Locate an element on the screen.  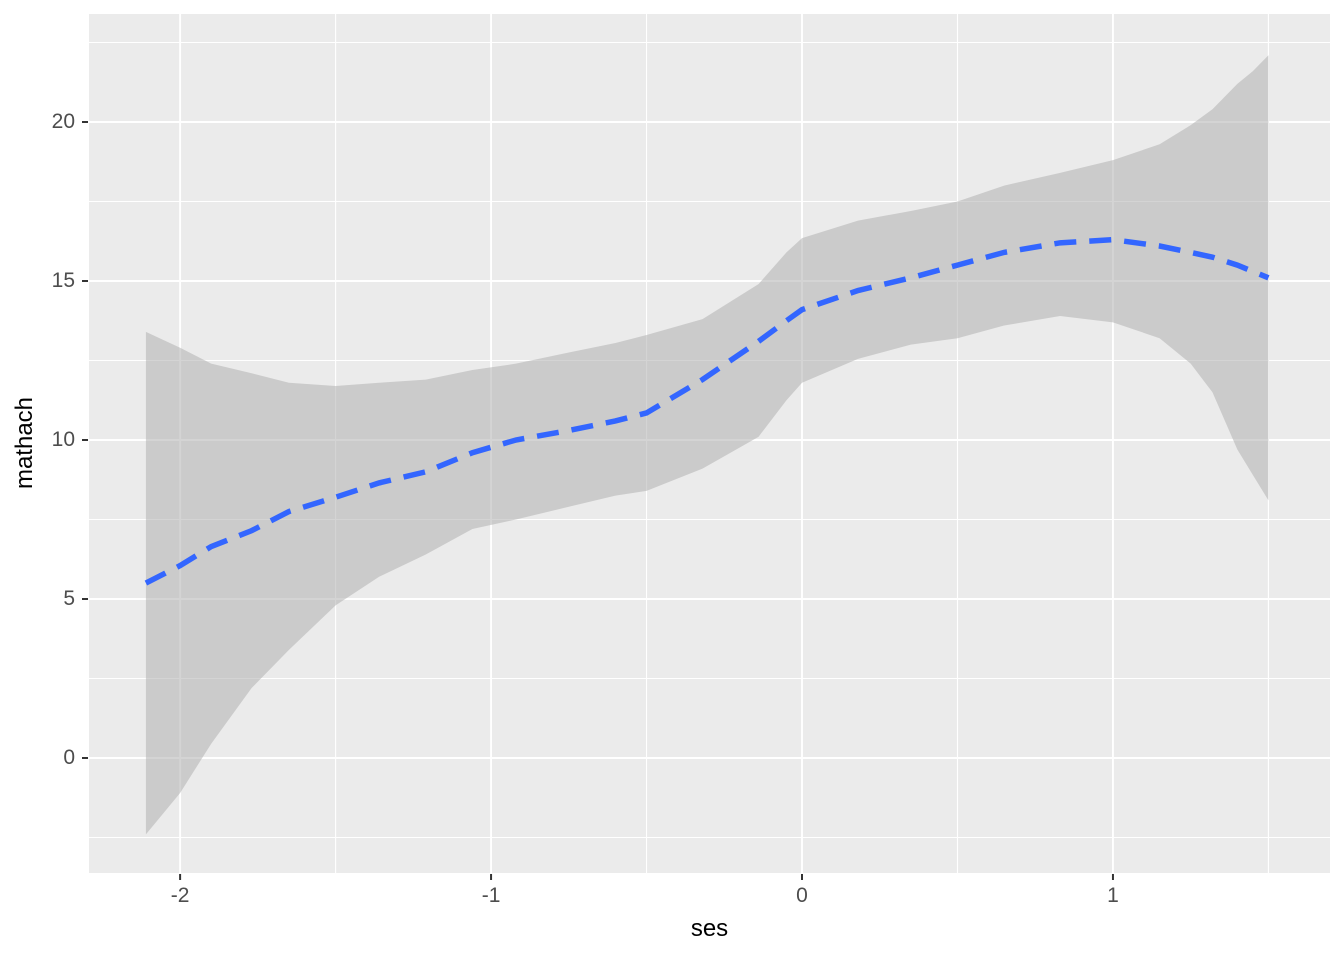
y-tick-label: 15 is located at coordinates (63, 280).